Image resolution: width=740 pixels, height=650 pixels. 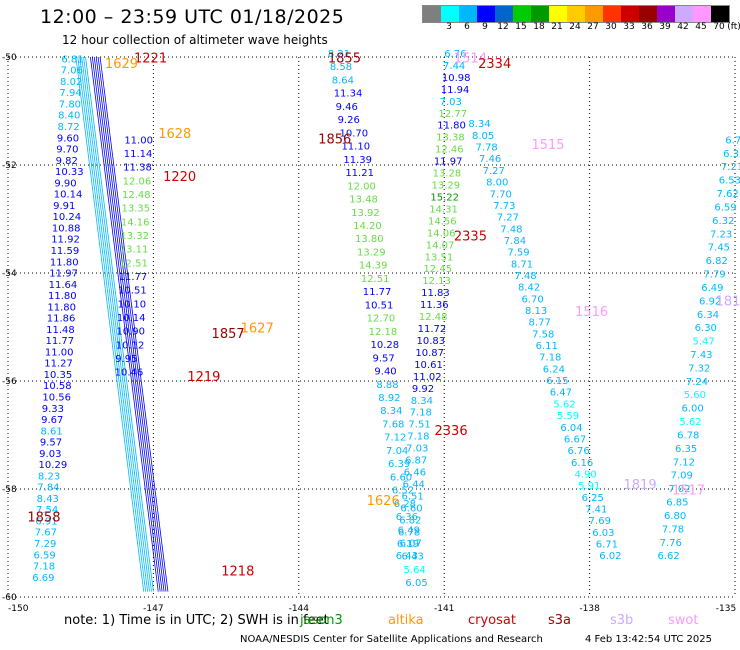 I want to click on wave-height-value: 6.71, so click(x=607, y=545).